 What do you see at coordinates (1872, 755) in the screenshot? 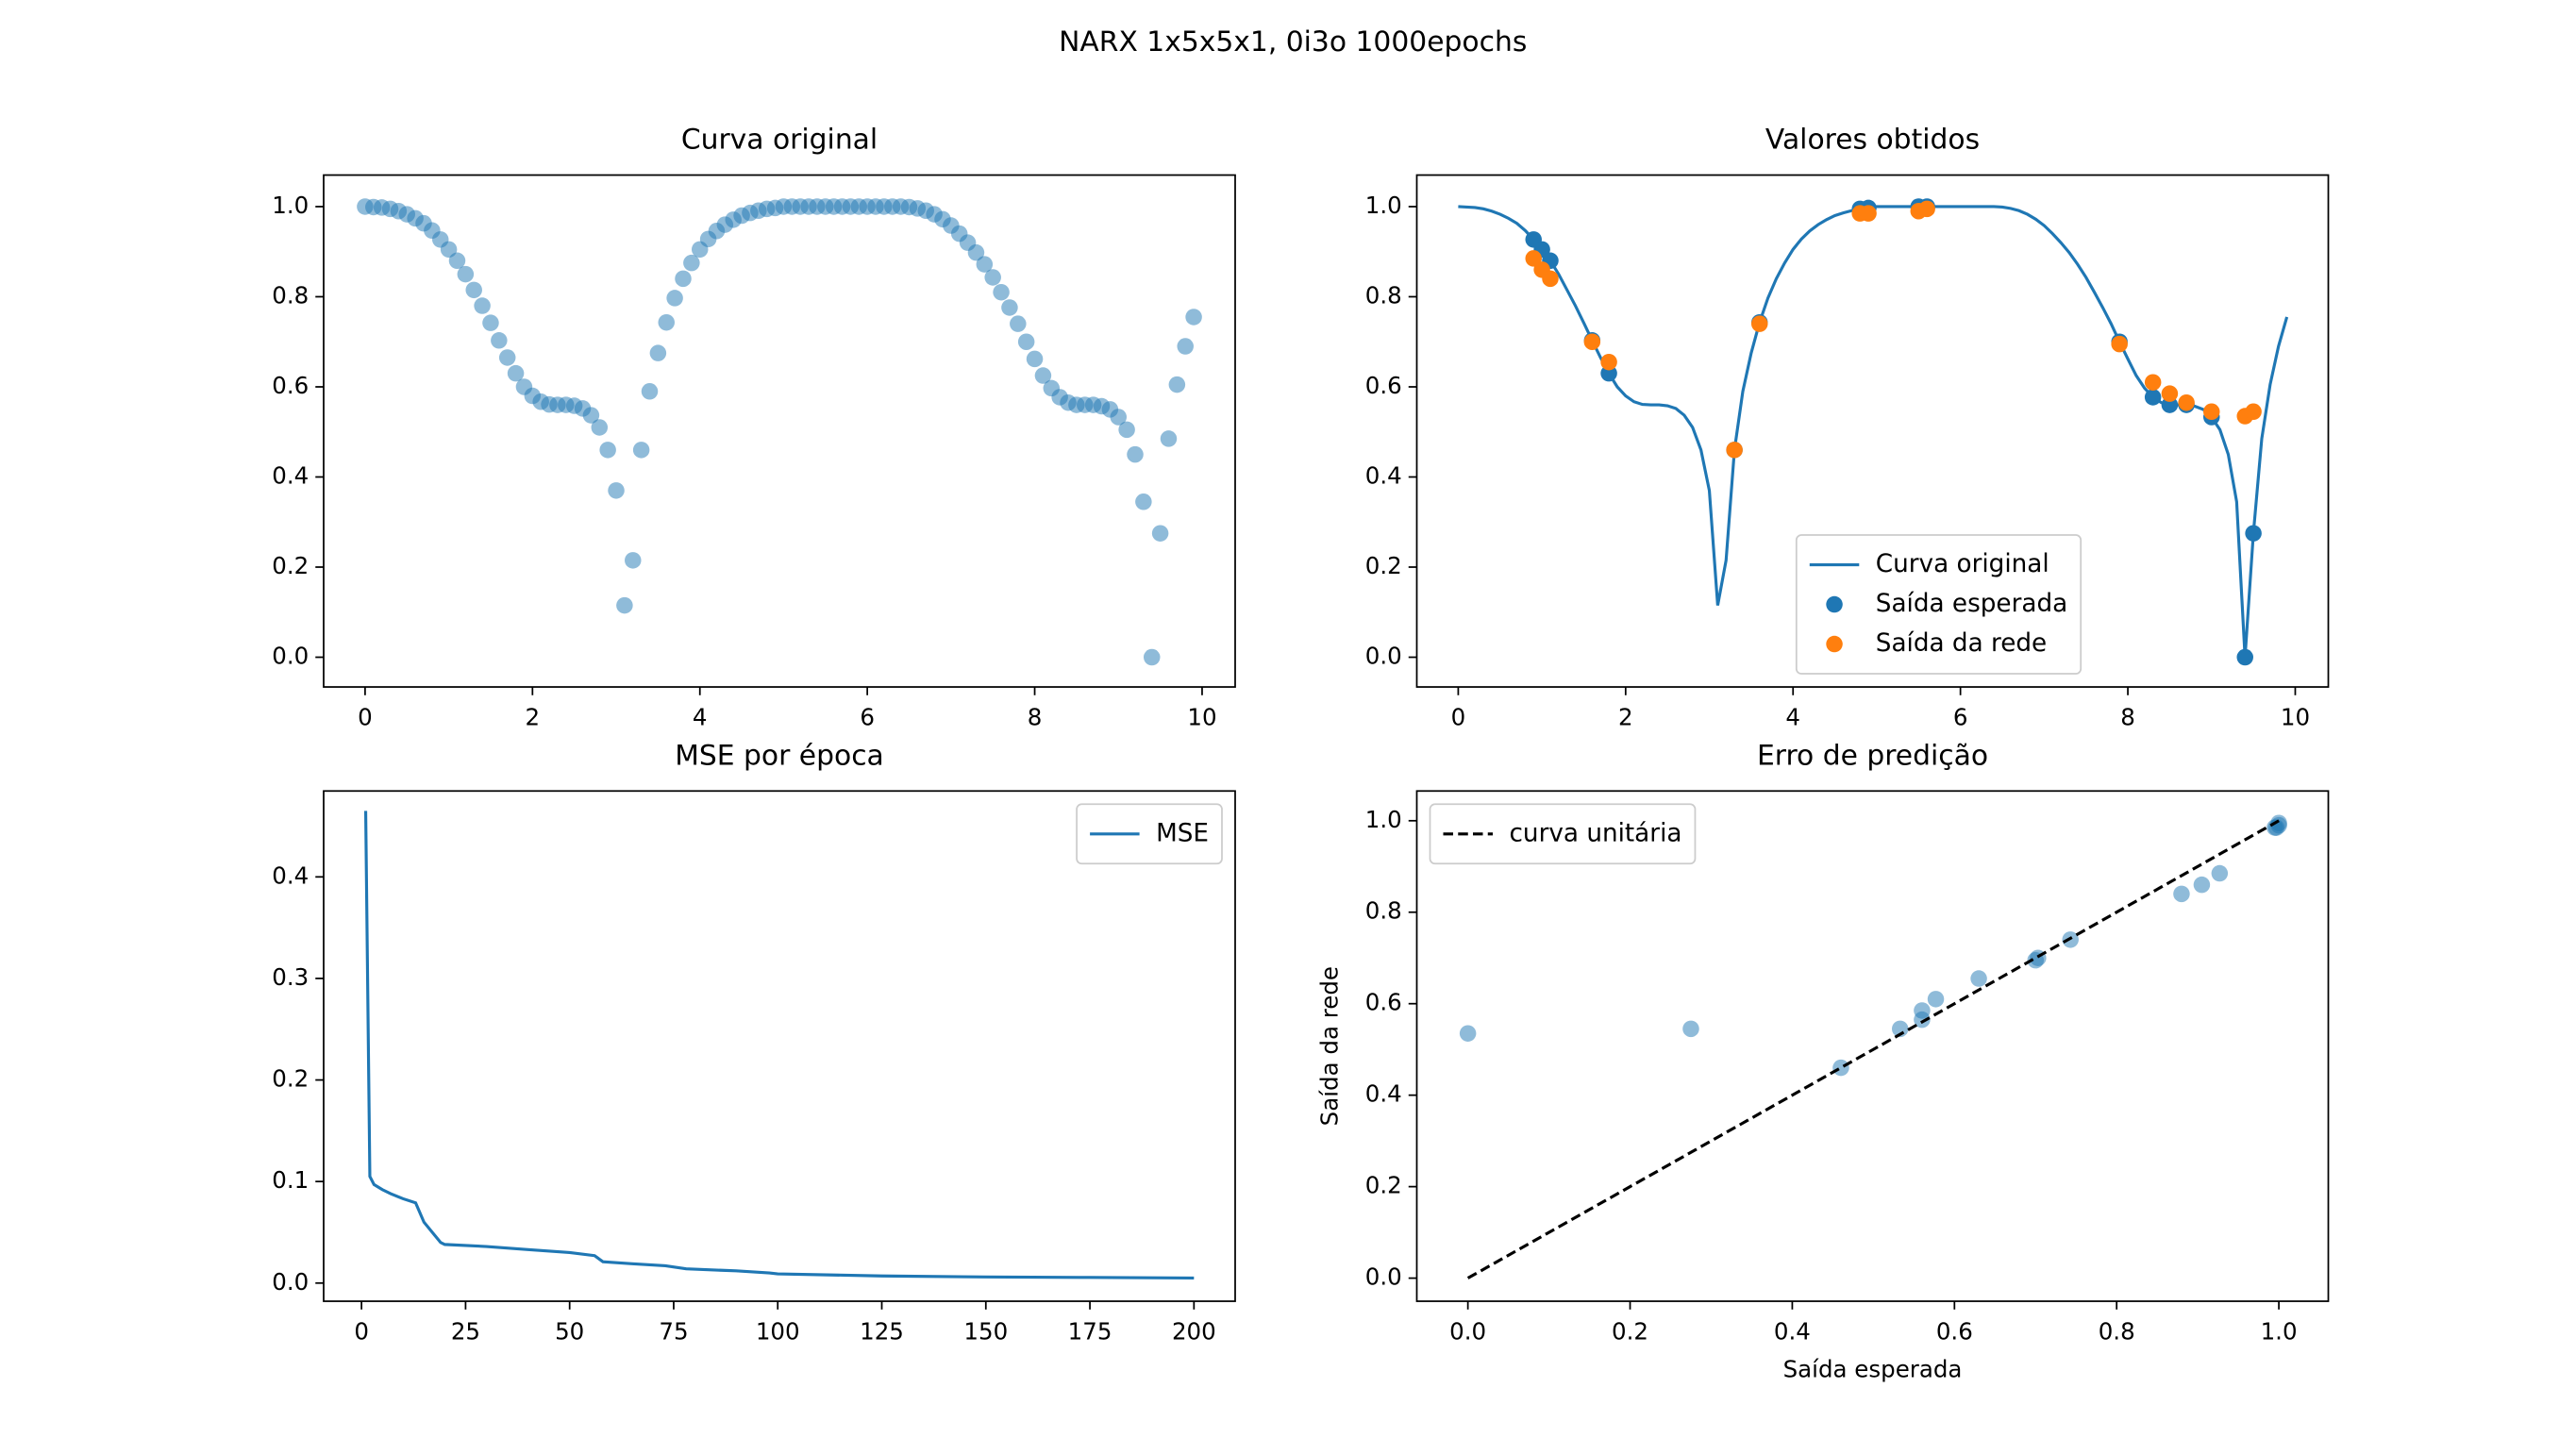
I see `subplot-title: Erro de predição` at bounding box center [1872, 755].